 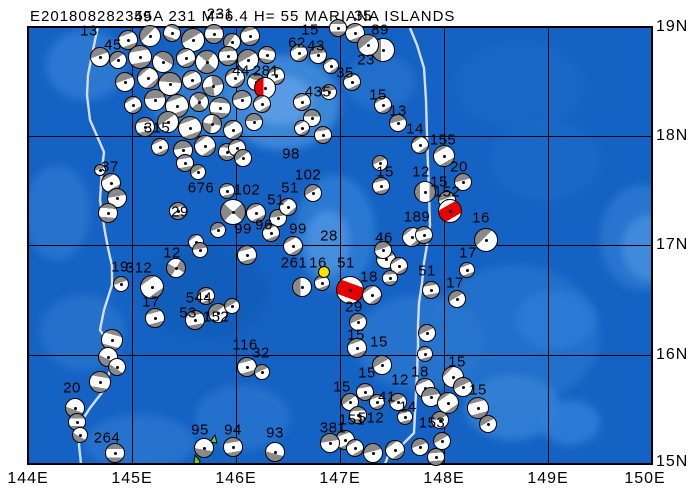 What do you see at coordinates (672, 461) in the screenshot?
I see `y-axis-tick-label: 15N` at bounding box center [672, 461].